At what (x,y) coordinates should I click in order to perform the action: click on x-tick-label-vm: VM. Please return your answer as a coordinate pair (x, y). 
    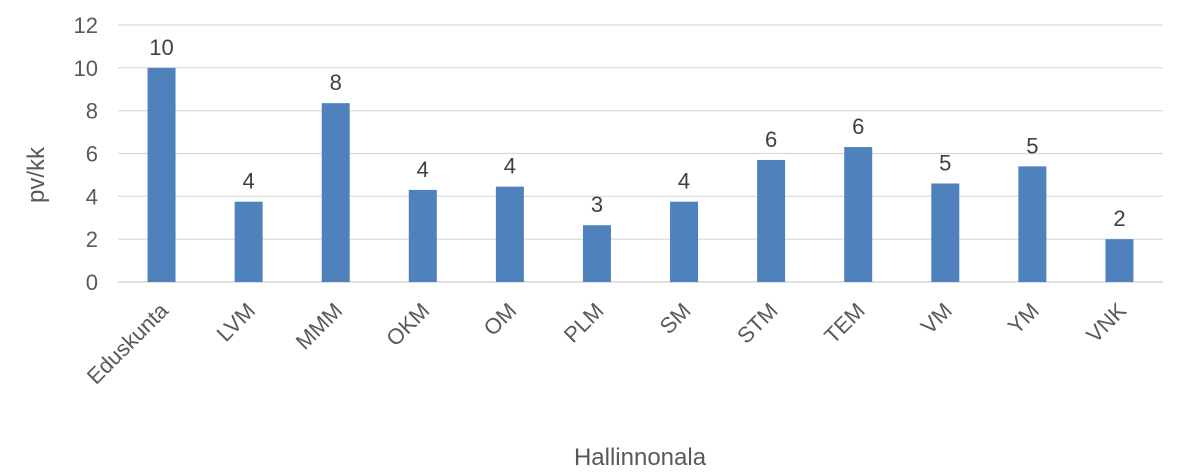
    Looking at the image, I should click on (936, 318).